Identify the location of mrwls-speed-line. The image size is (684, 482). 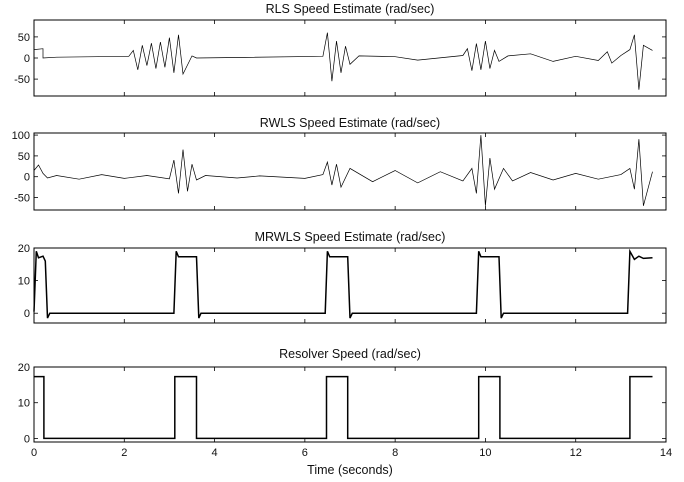
(343, 283).